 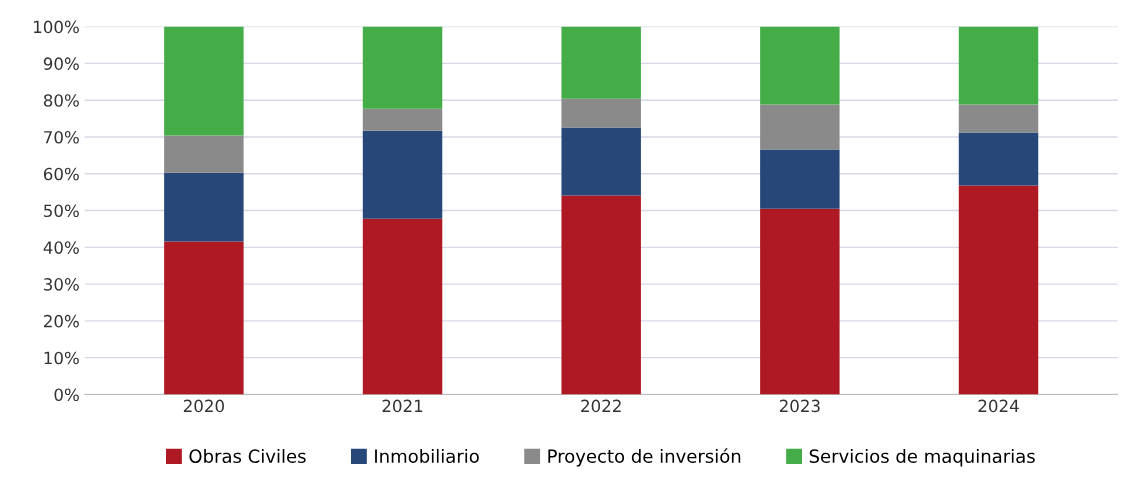 What do you see at coordinates (61, 358) in the screenshot?
I see `y-tick-label: 10%` at bounding box center [61, 358].